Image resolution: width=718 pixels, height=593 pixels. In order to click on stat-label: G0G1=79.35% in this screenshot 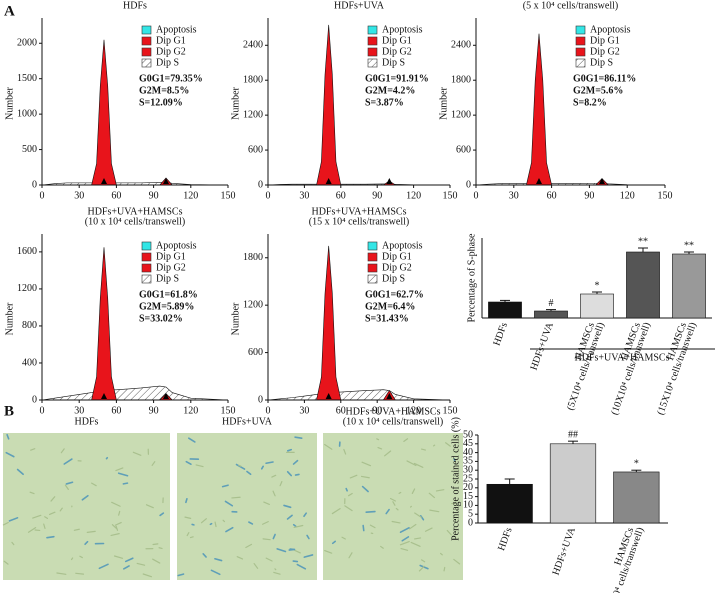, I will do `click(171, 78)`.